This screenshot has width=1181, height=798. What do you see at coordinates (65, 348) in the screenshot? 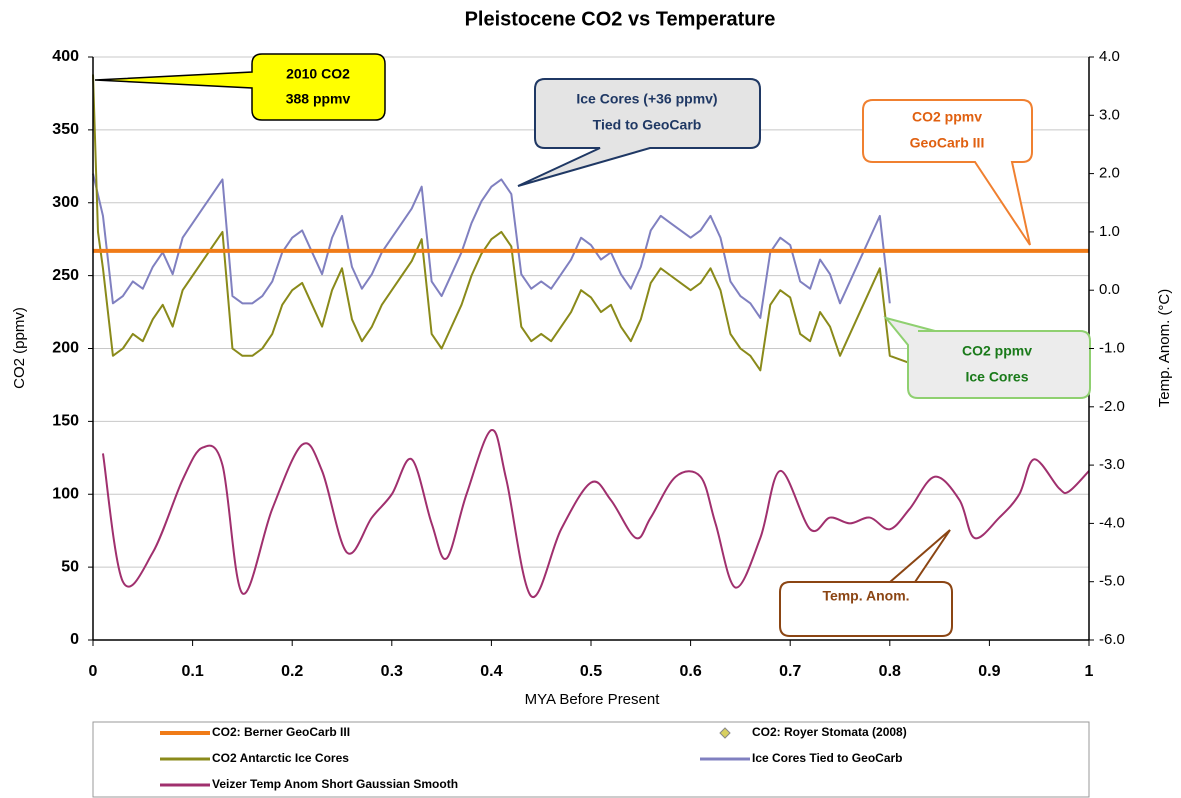
I see `y-tick-label: 200` at bounding box center [65, 348].